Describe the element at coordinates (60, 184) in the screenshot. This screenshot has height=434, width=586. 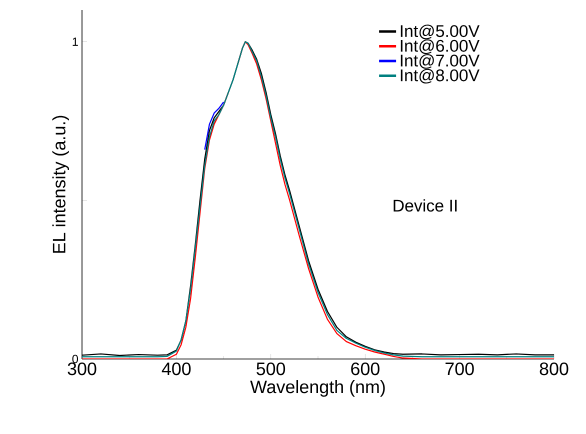
I see `y-axis-title: EL intensity (a.u.)` at that location.